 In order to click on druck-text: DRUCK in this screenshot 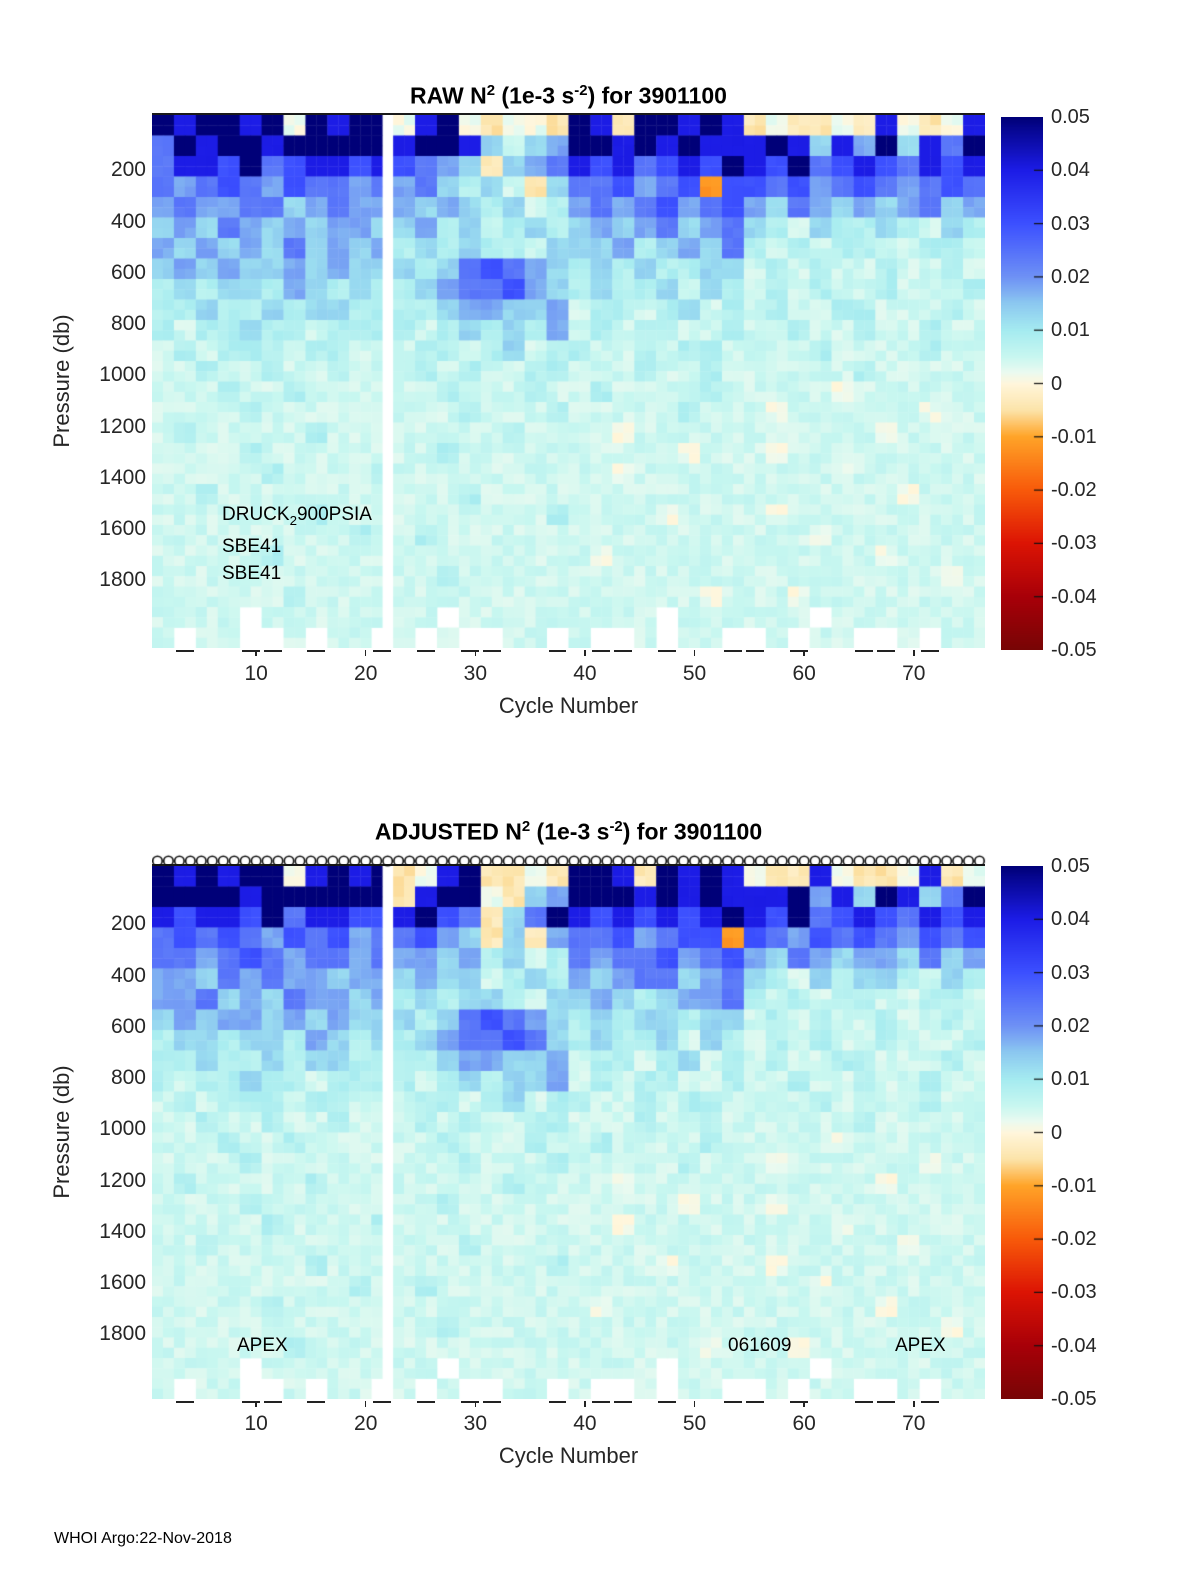, I will do `click(256, 514)`.